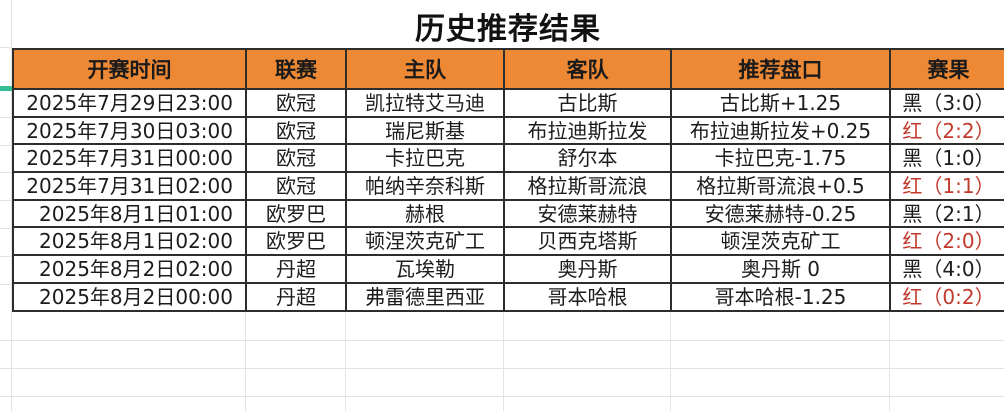  I want to click on cell-result: 黑（3:0）, so click(946, 103).